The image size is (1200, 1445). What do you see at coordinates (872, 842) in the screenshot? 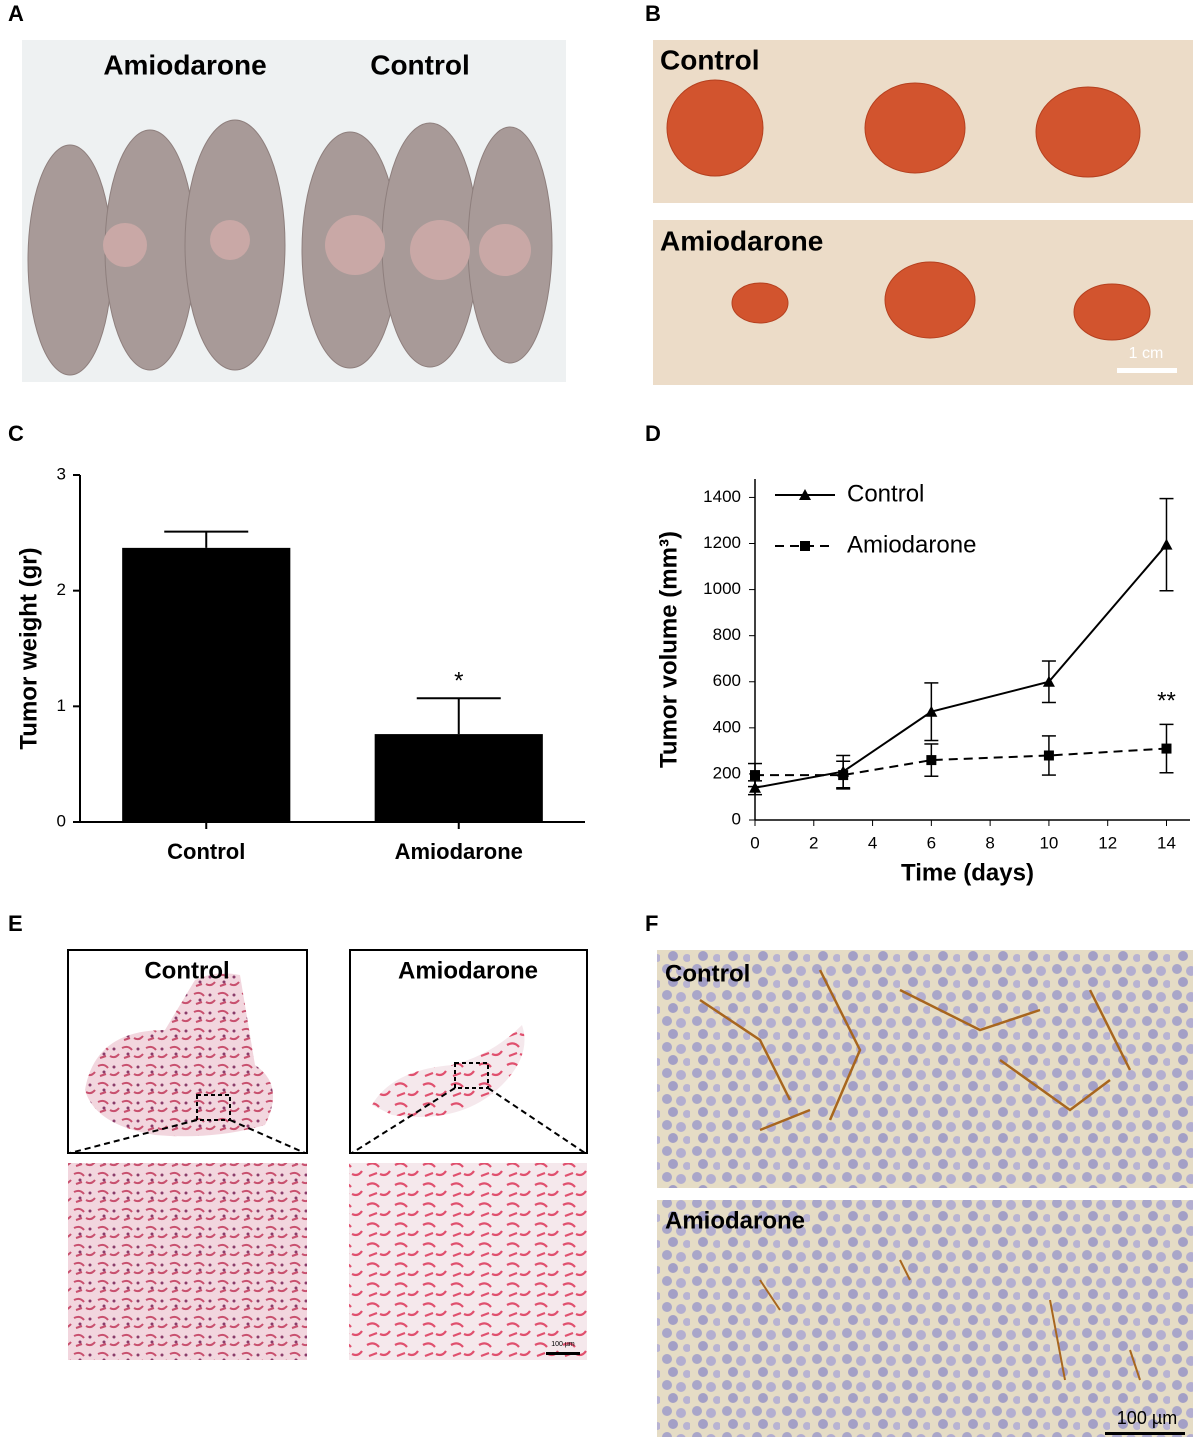
I see `x-tick-label: 4` at bounding box center [872, 842].